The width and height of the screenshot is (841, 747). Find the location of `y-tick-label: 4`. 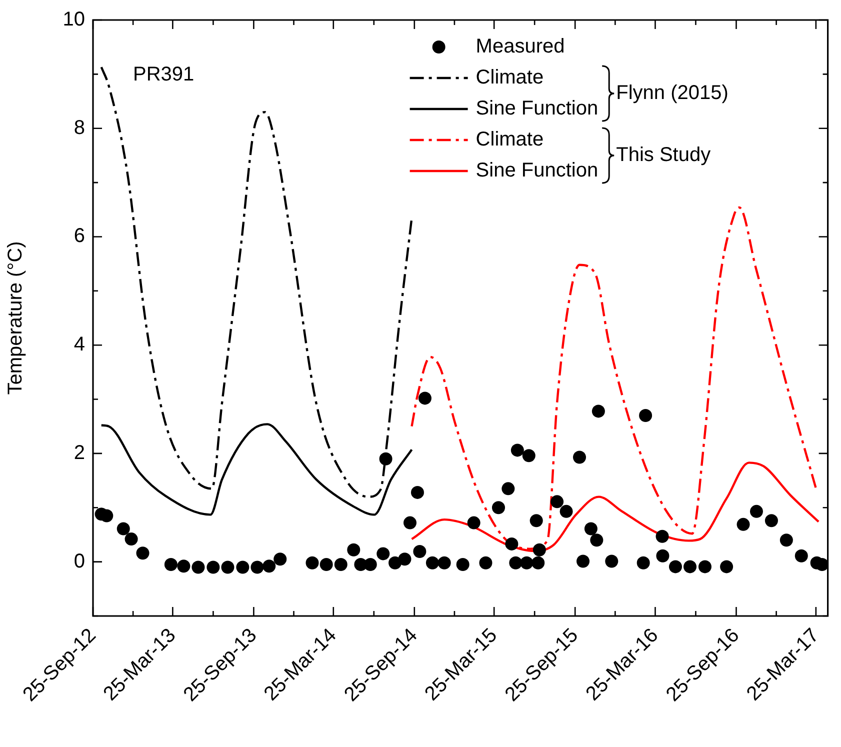

y-tick-label: 4 is located at coordinates (79, 345).